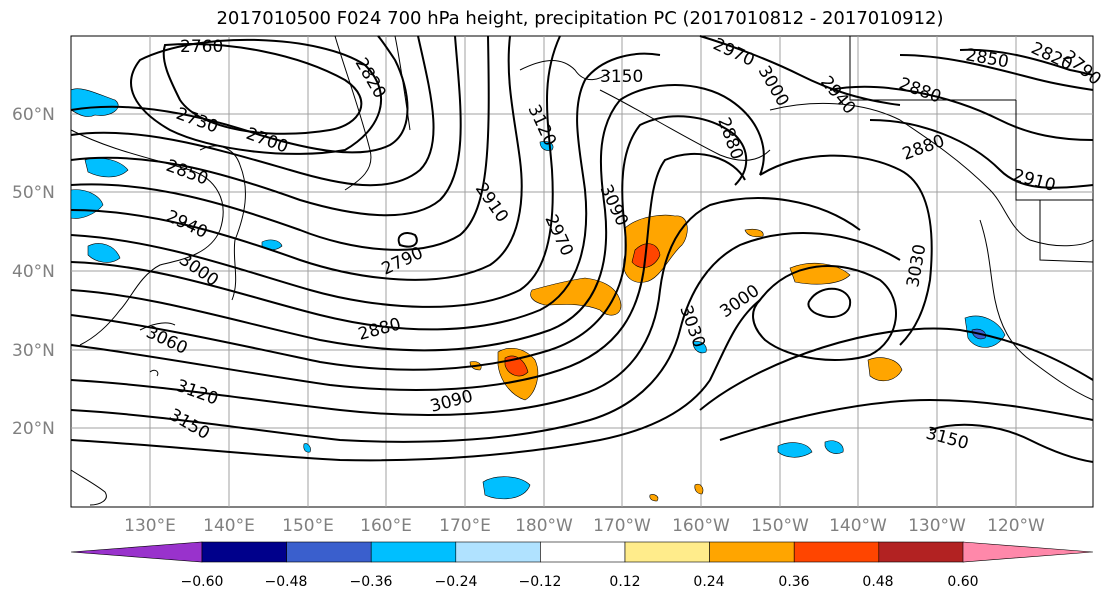 Image resolution: width=1105 pixels, height=601 pixels. What do you see at coordinates (701, 526) in the screenshot?
I see `lon-label: 160°W` at bounding box center [701, 526].